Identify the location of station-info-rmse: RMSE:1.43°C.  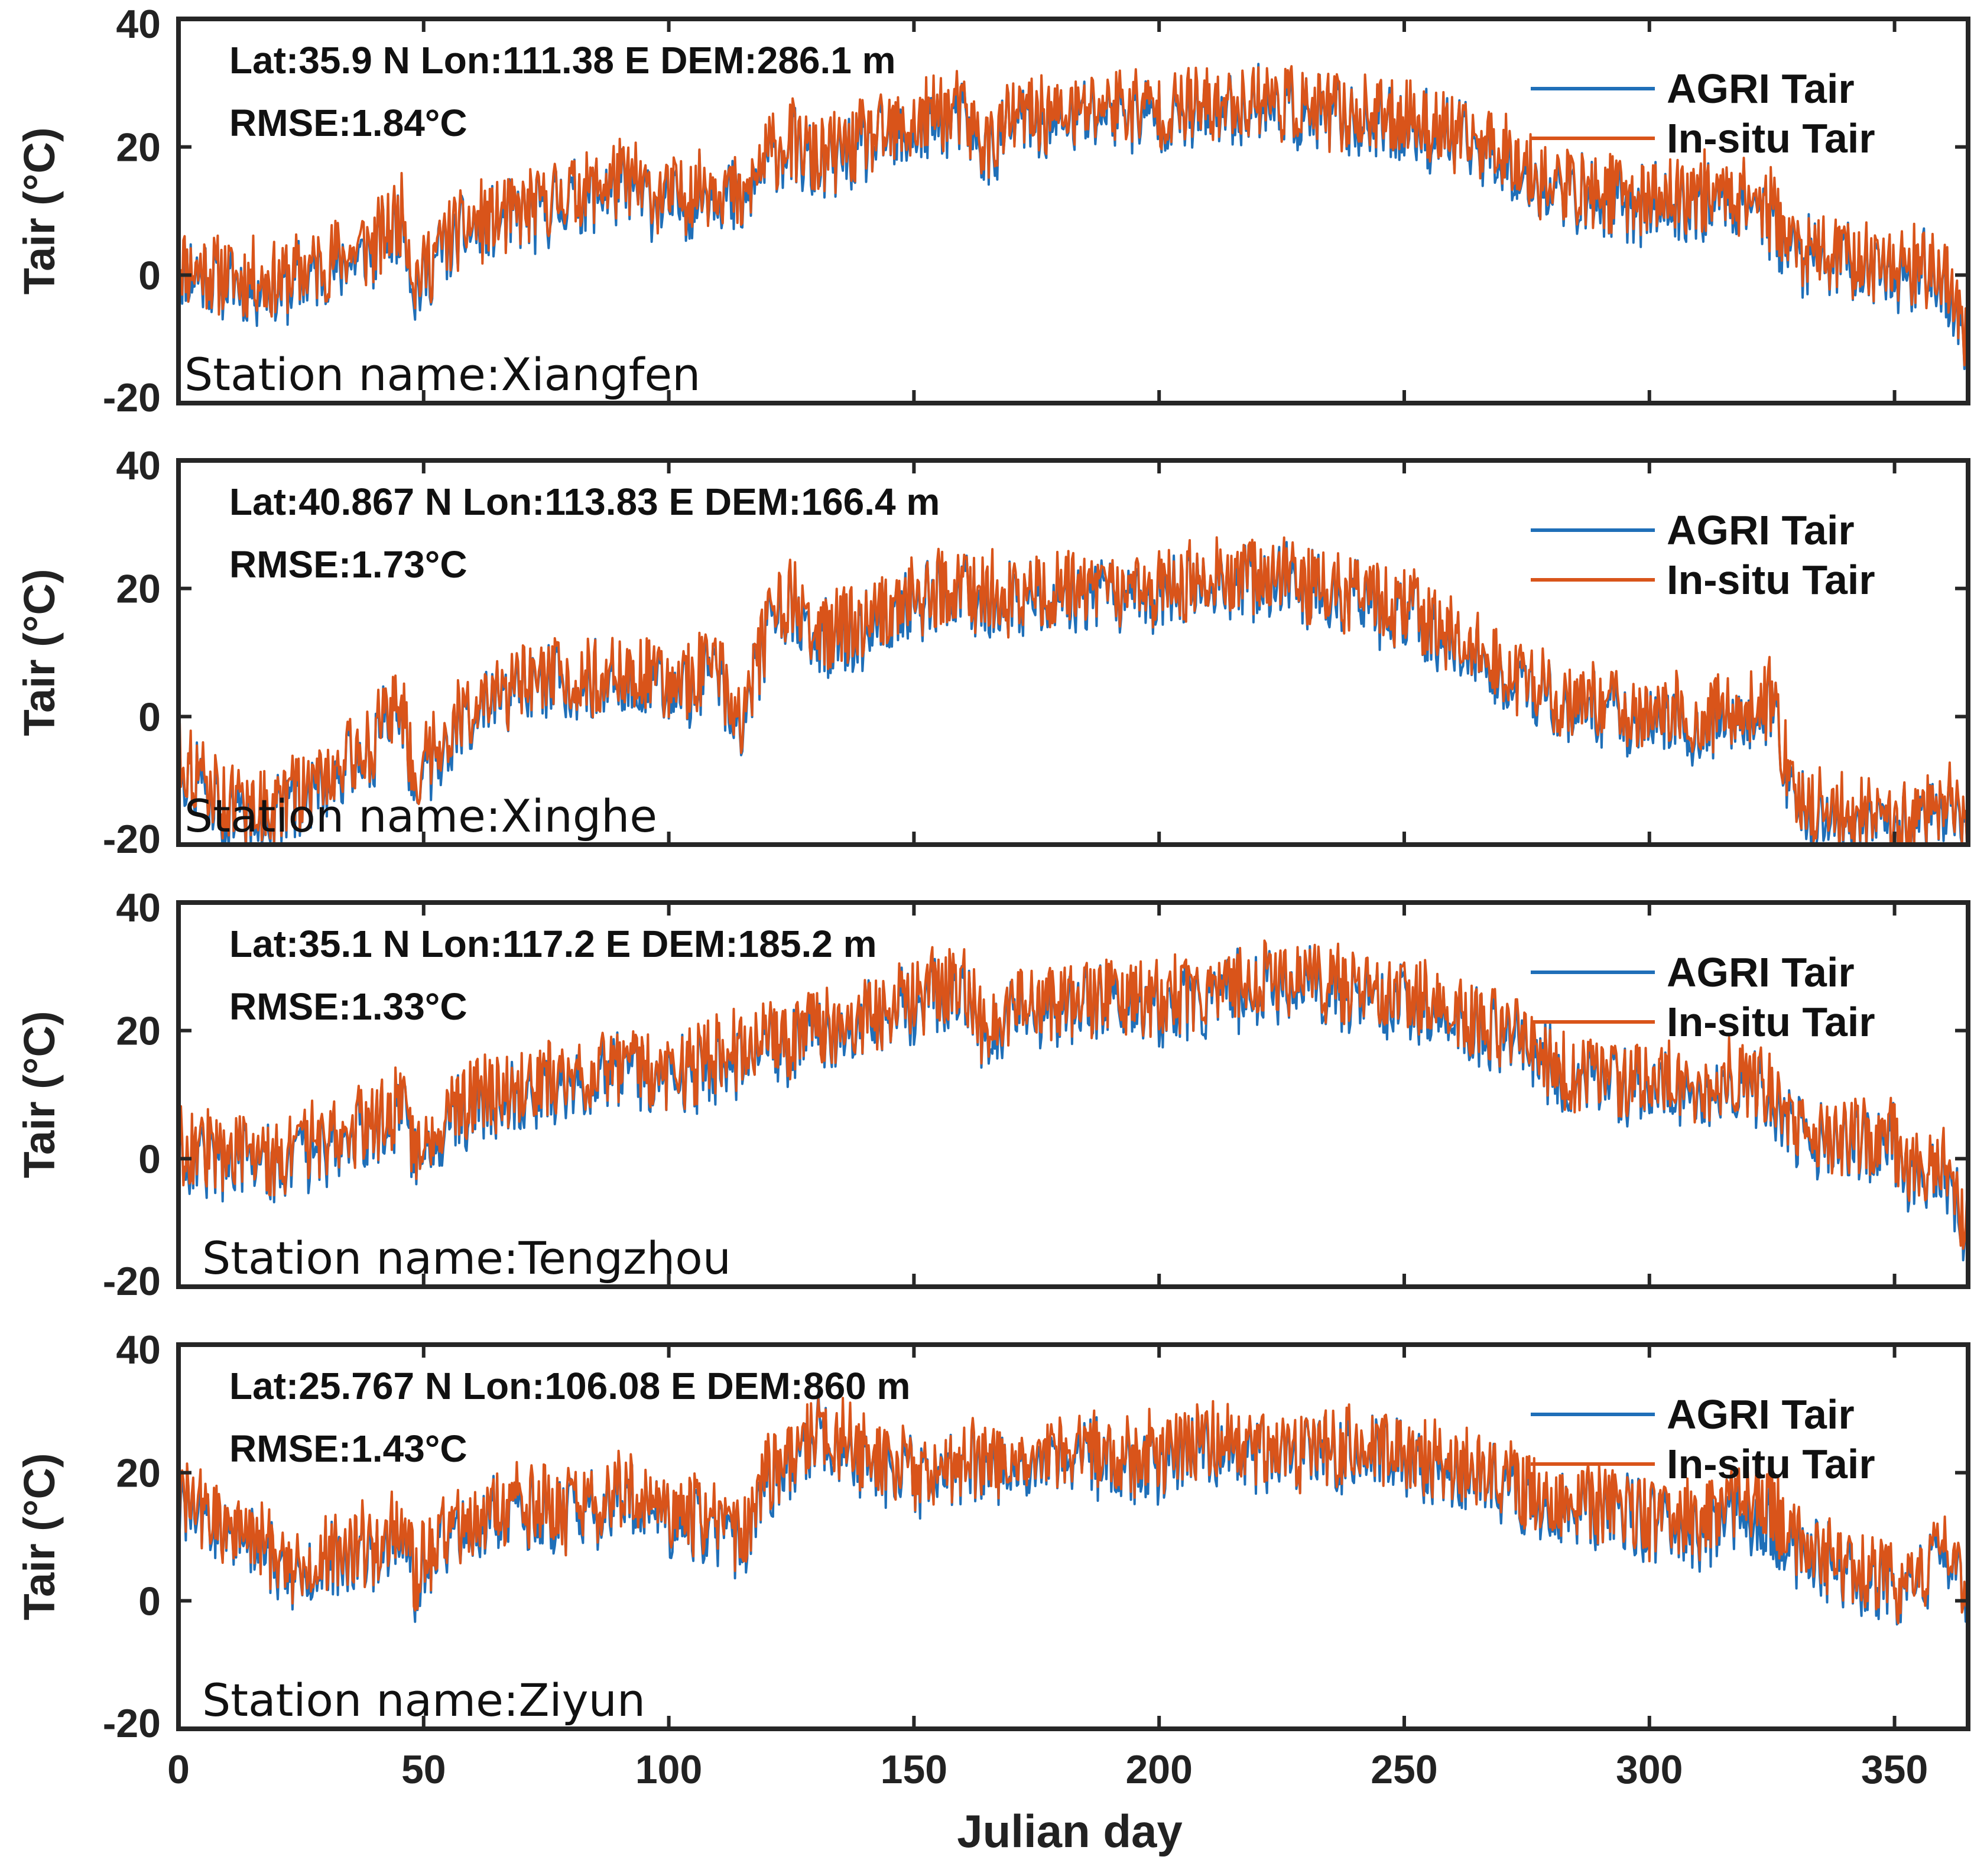
(348, 1448).